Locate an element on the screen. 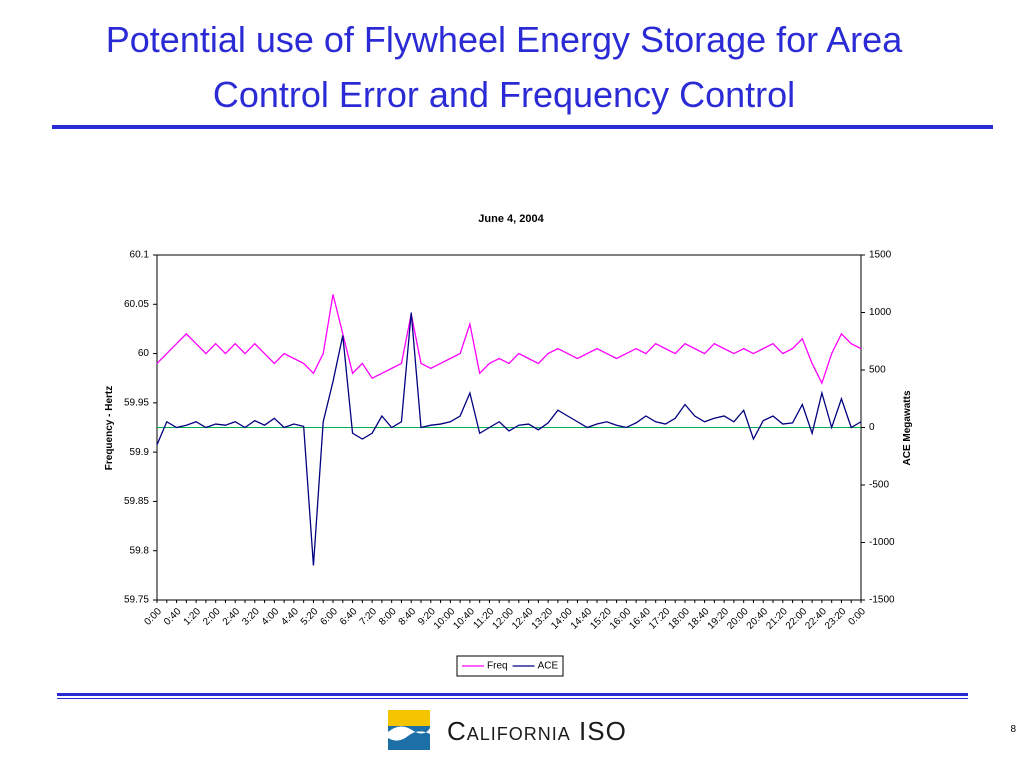 The image size is (1024, 768). y-tick-label: 59.8 is located at coordinates (140, 550).